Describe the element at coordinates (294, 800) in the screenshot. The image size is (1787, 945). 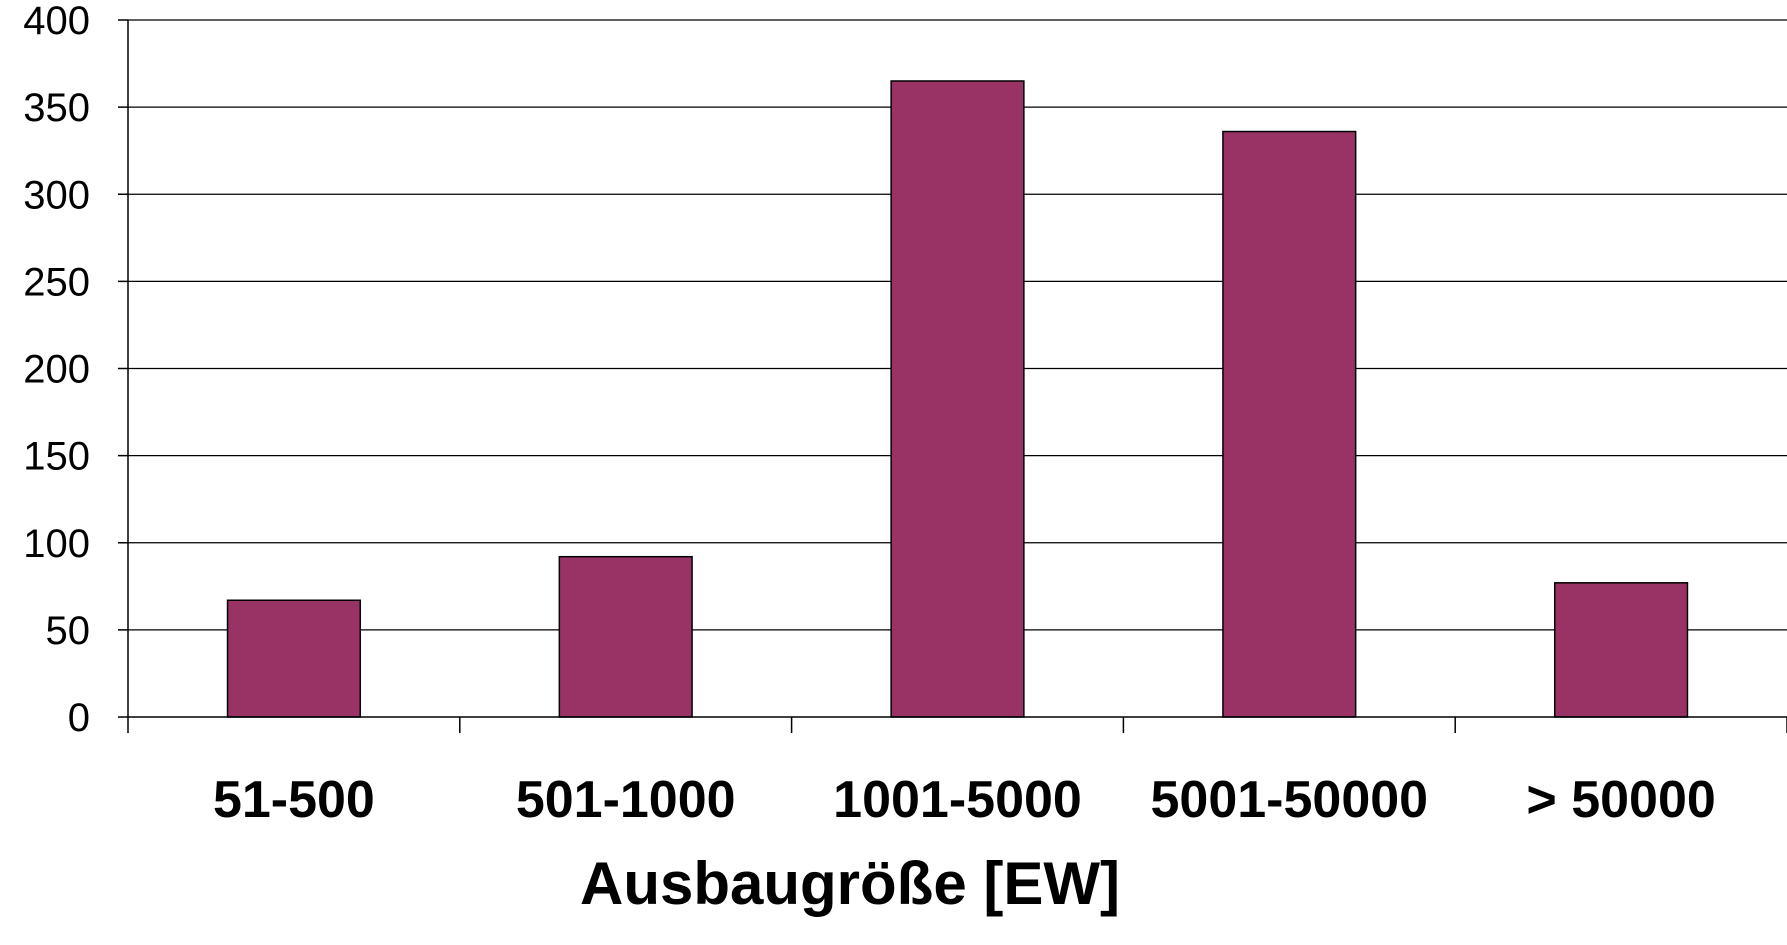
I see `x-tick-label: 51-500` at that location.